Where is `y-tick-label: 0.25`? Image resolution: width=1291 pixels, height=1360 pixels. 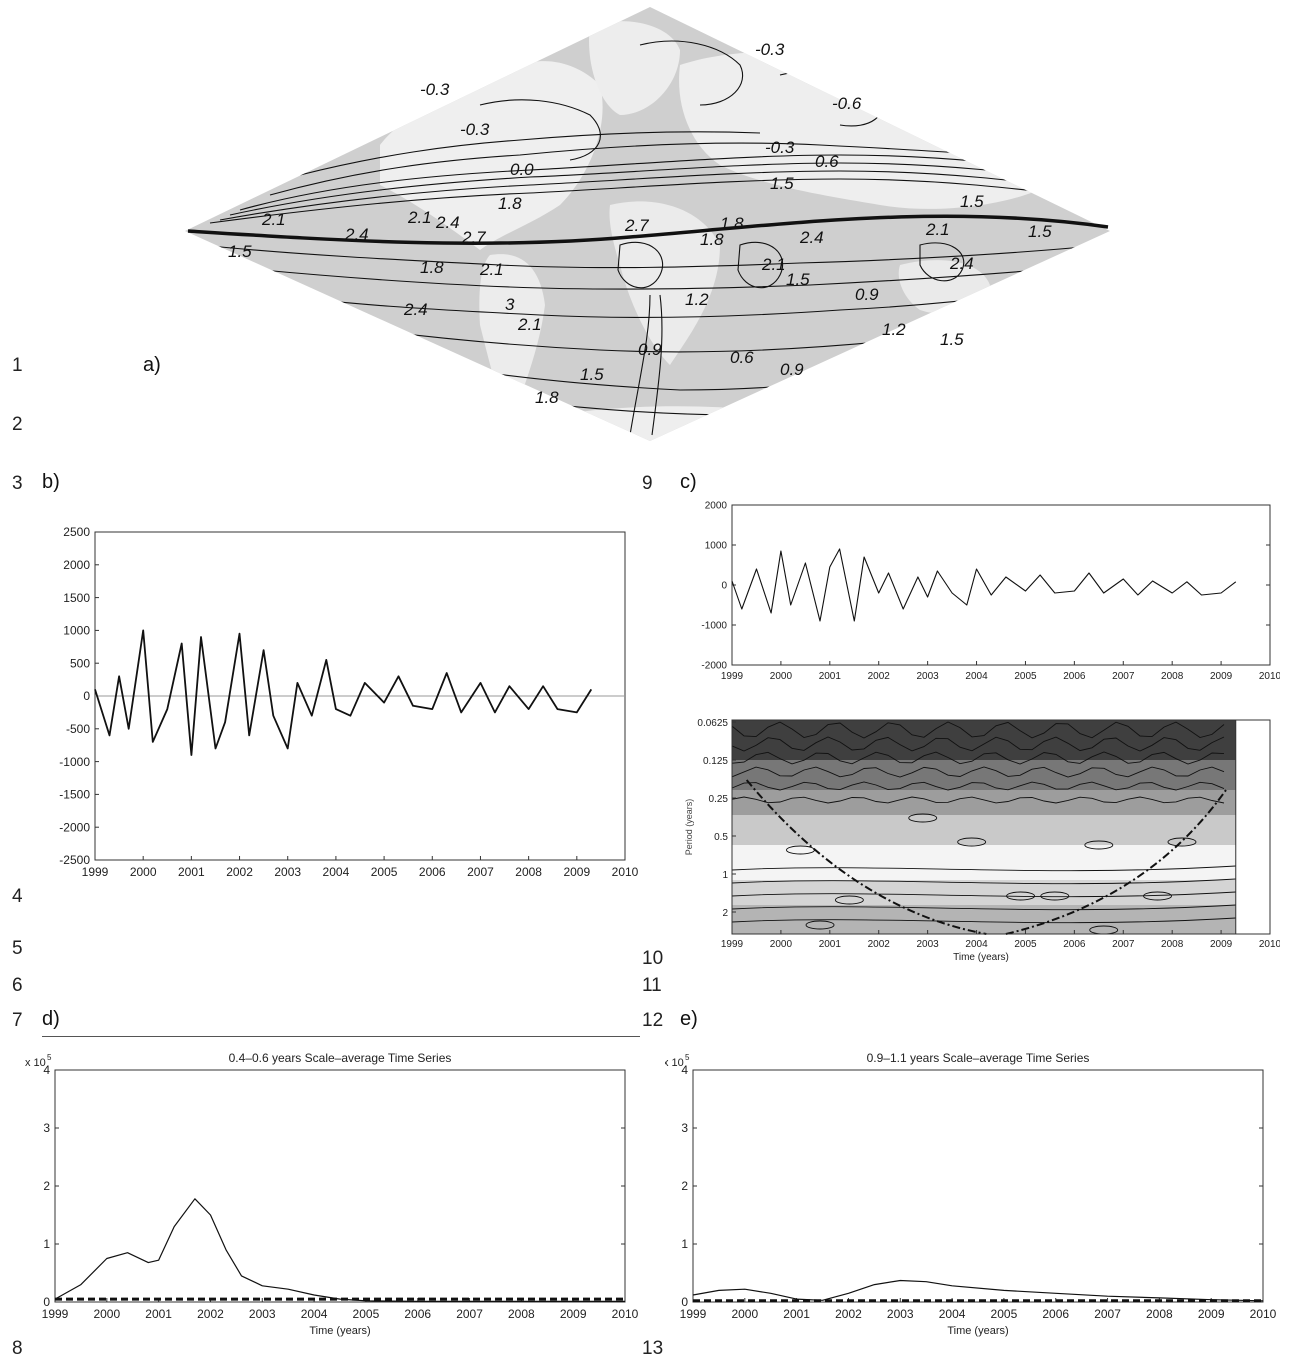 y-tick-label: 0.25 is located at coordinates (719, 799).